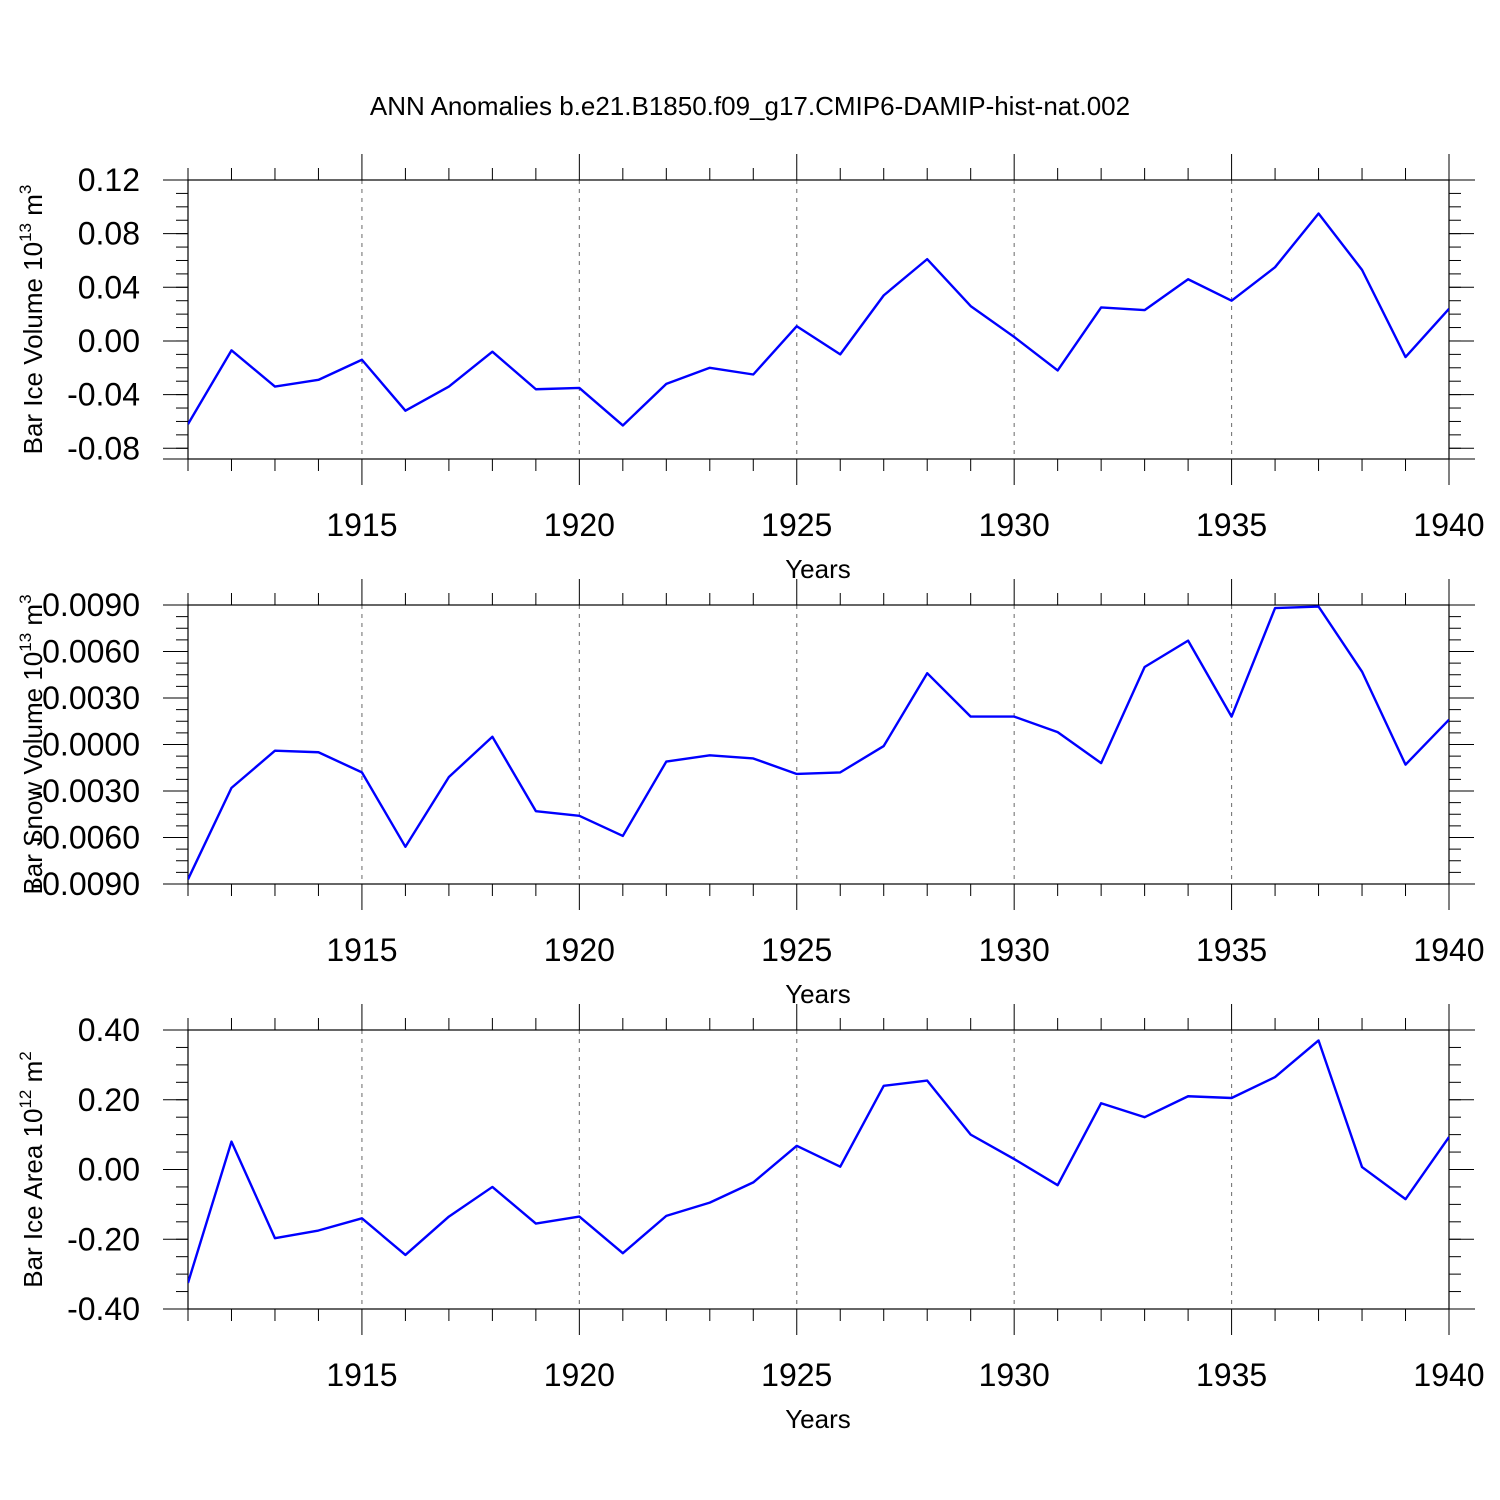 The width and height of the screenshot is (1500, 1500). I want to click on y-axis-label: Bar Ice Area 1012 m2, so click(32, 1169).